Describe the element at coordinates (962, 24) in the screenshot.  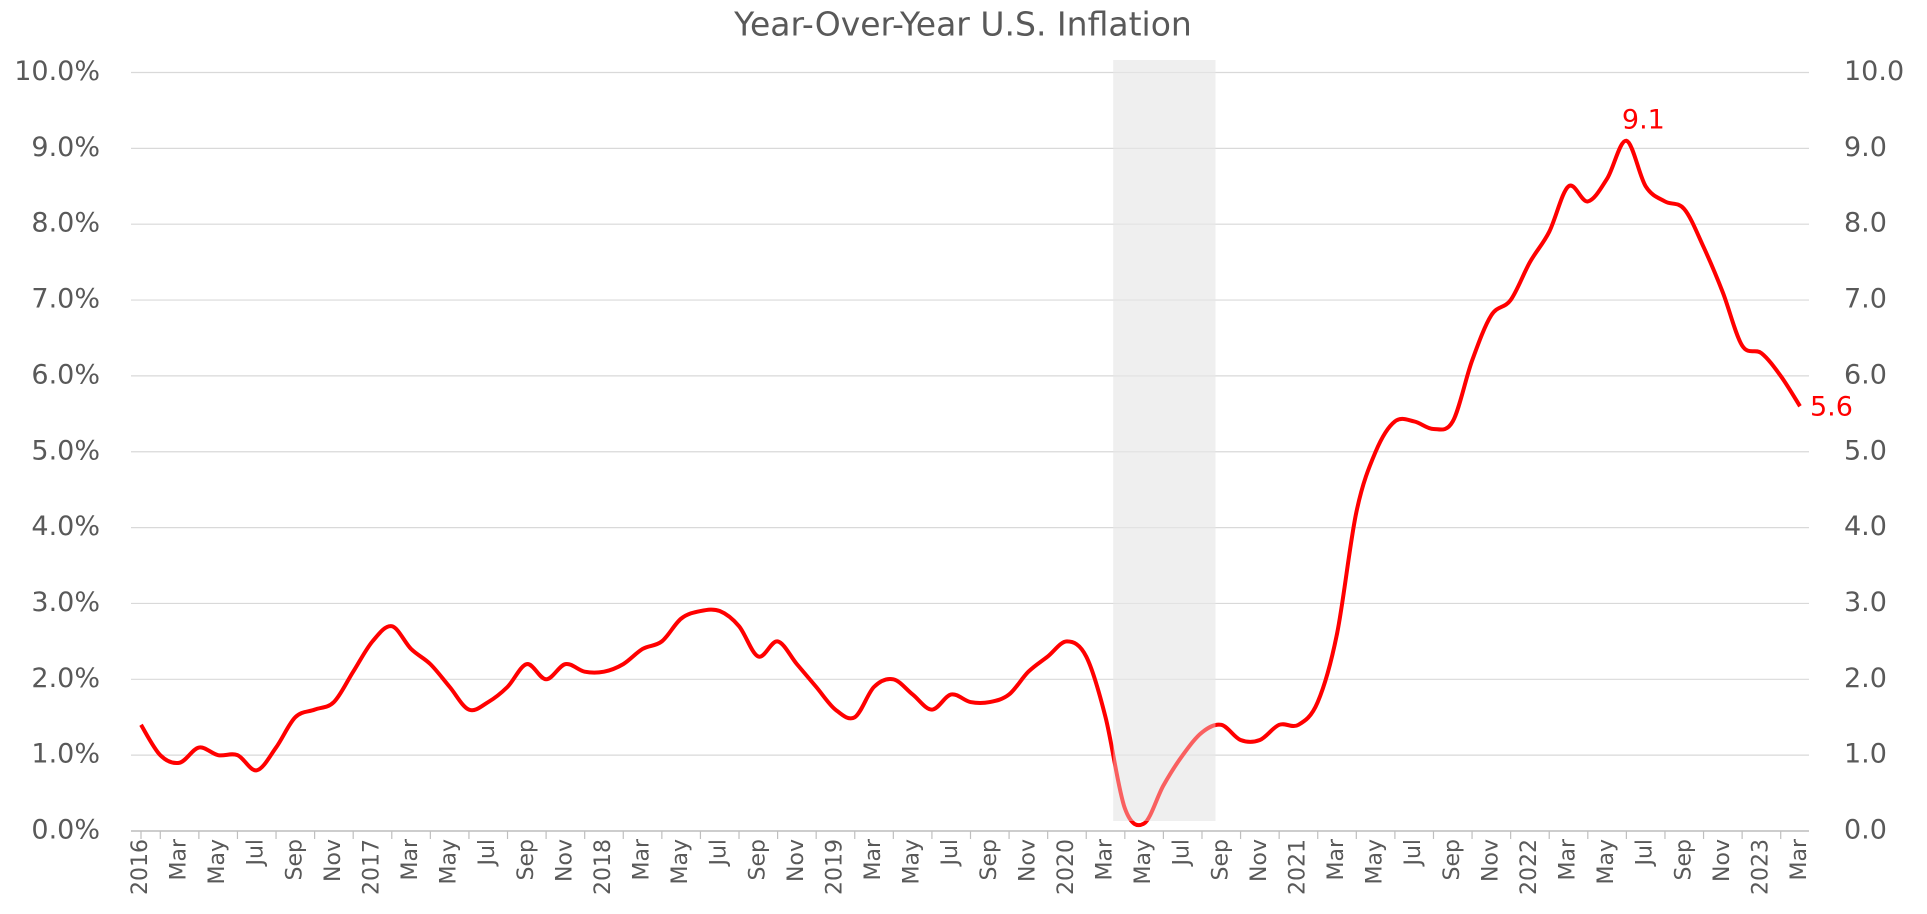
I see `chart-title: Year-Over-Year U.S. Inflation` at that location.